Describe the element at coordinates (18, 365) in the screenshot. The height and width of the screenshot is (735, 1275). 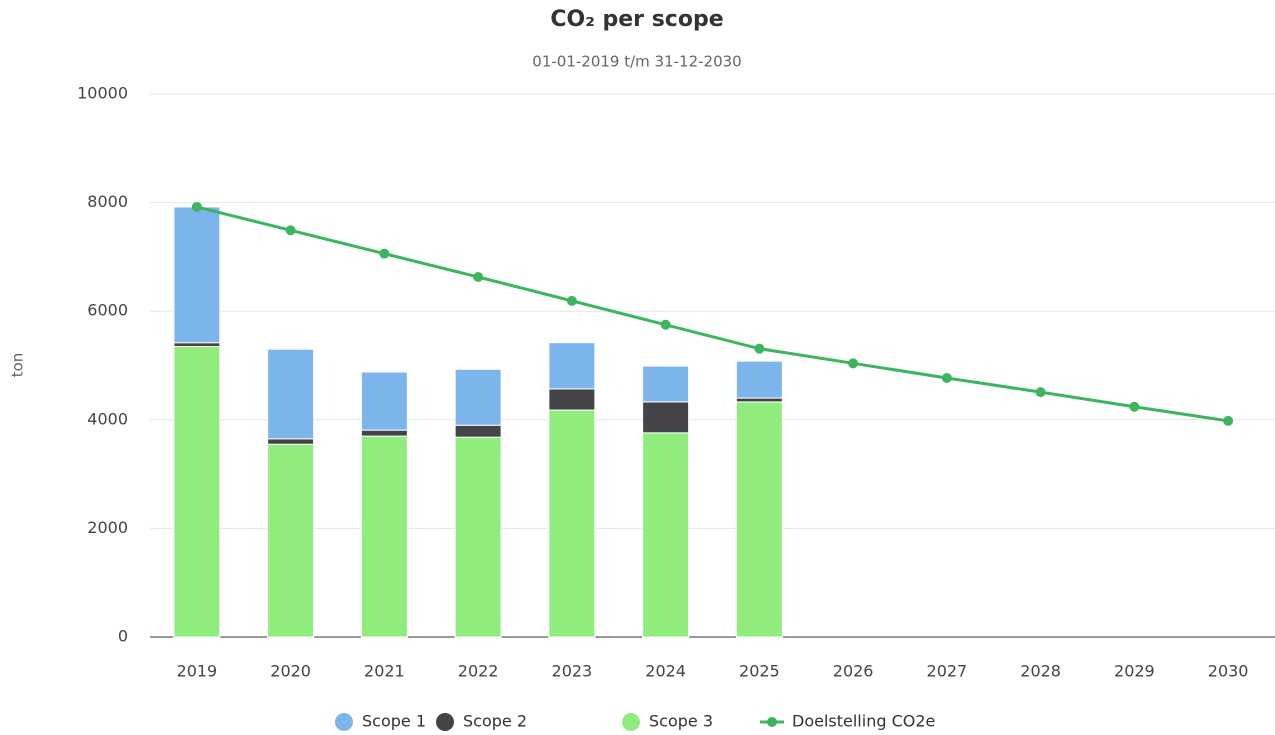
I see `y-axis-label: ton` at that location.